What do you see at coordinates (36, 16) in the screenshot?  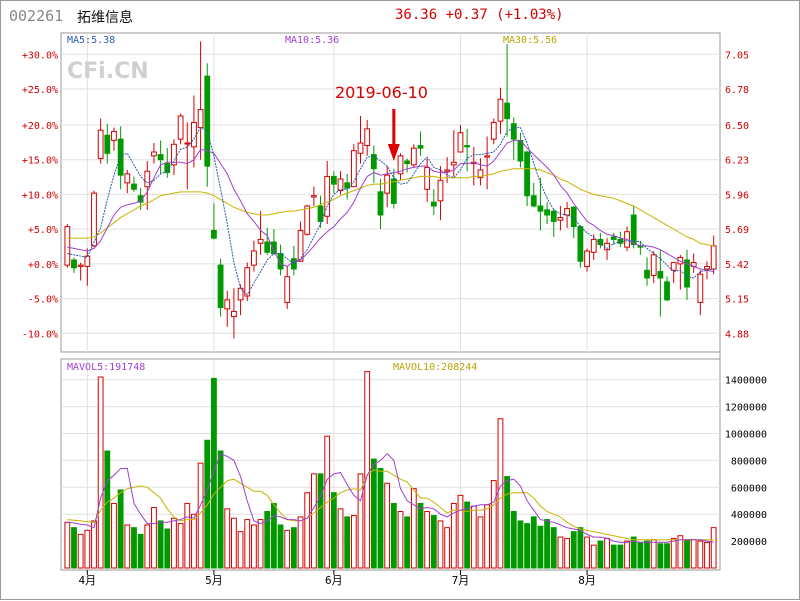 I see `stock-code: 002261` at bounding box center [36, 16].